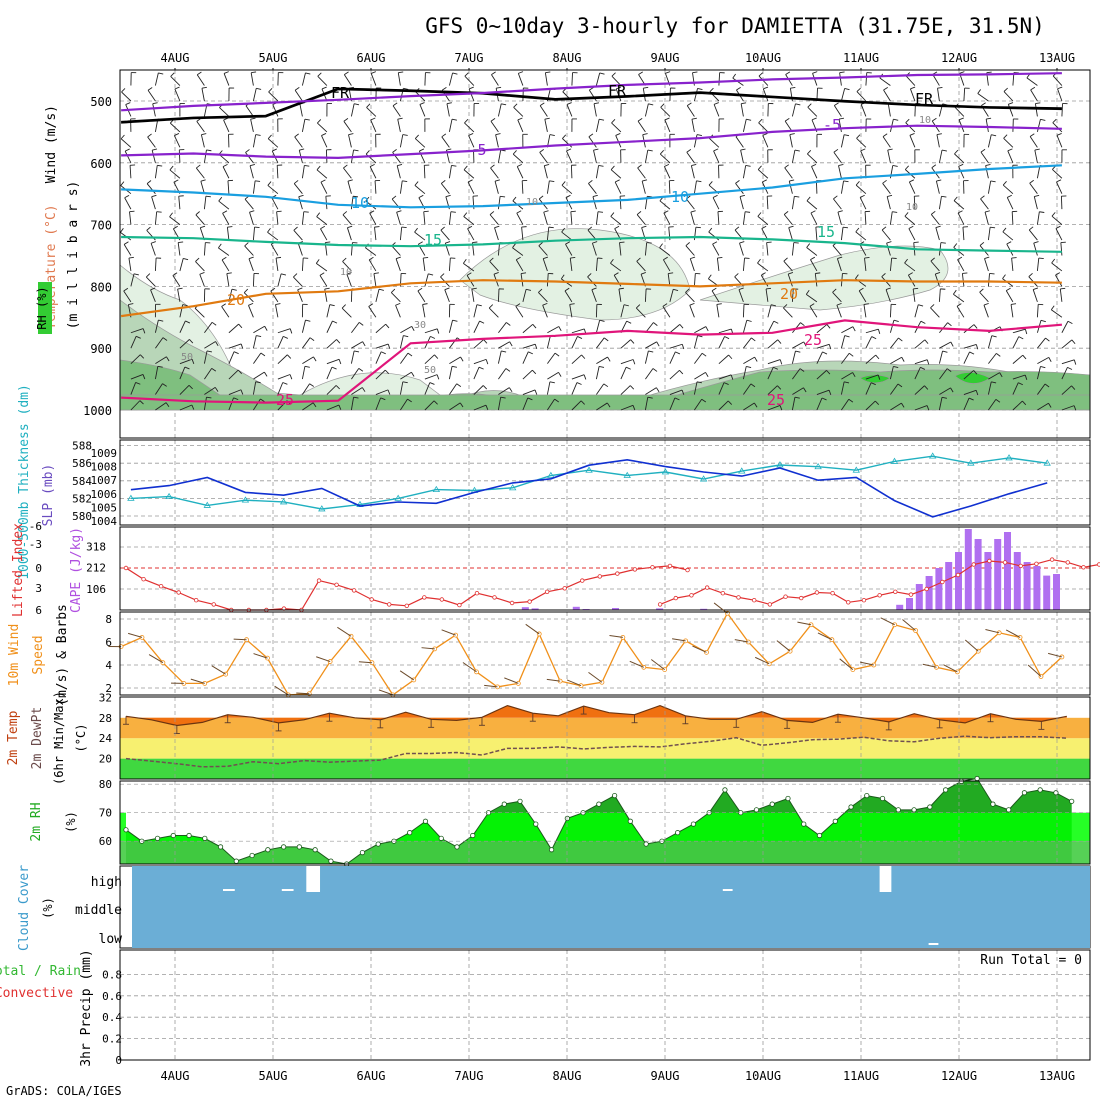  I want to click on rh2-mask, so click(599, 821).